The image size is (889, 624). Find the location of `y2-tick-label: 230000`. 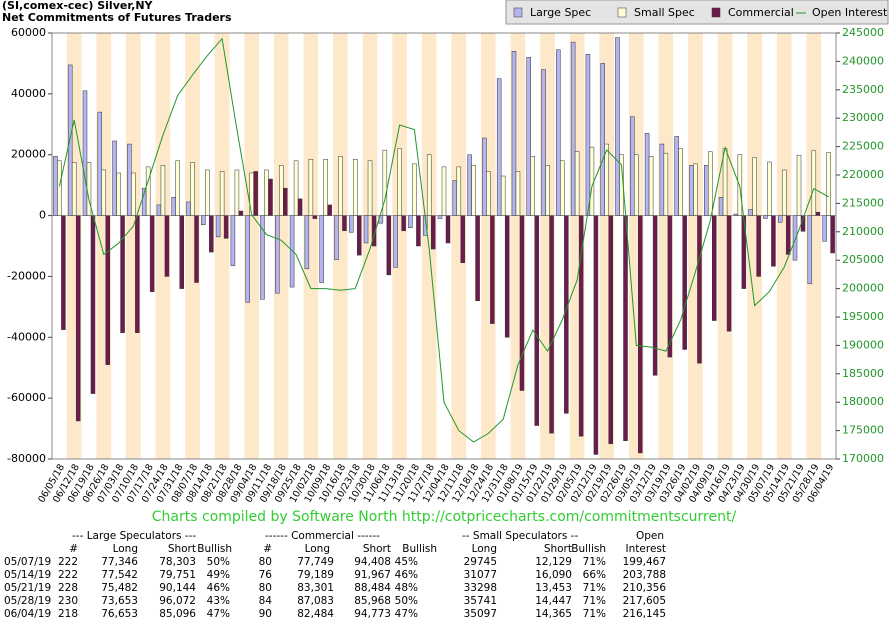

y2-tick-label: 230000 is located at coordinates (863, 117).